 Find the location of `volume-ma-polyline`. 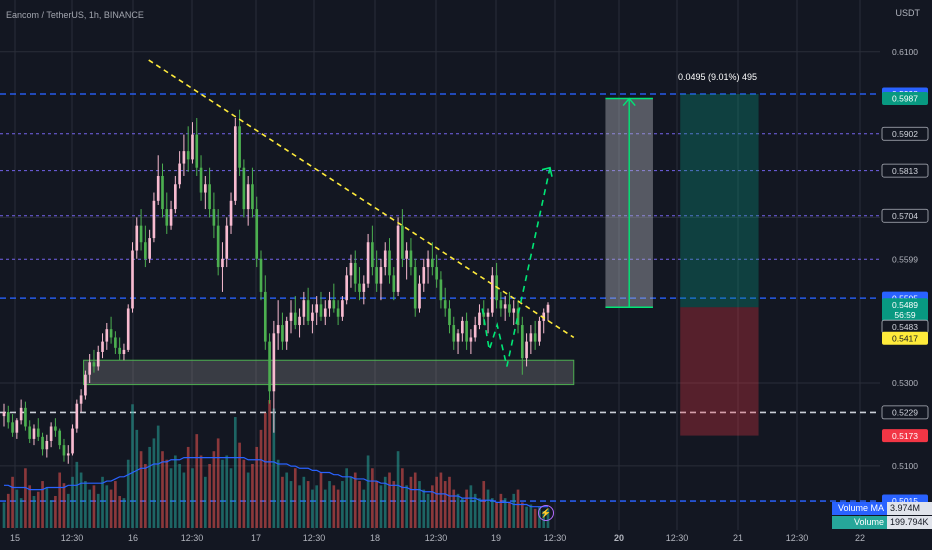

volume-ma-polyline is located at coordinates (276, 482).